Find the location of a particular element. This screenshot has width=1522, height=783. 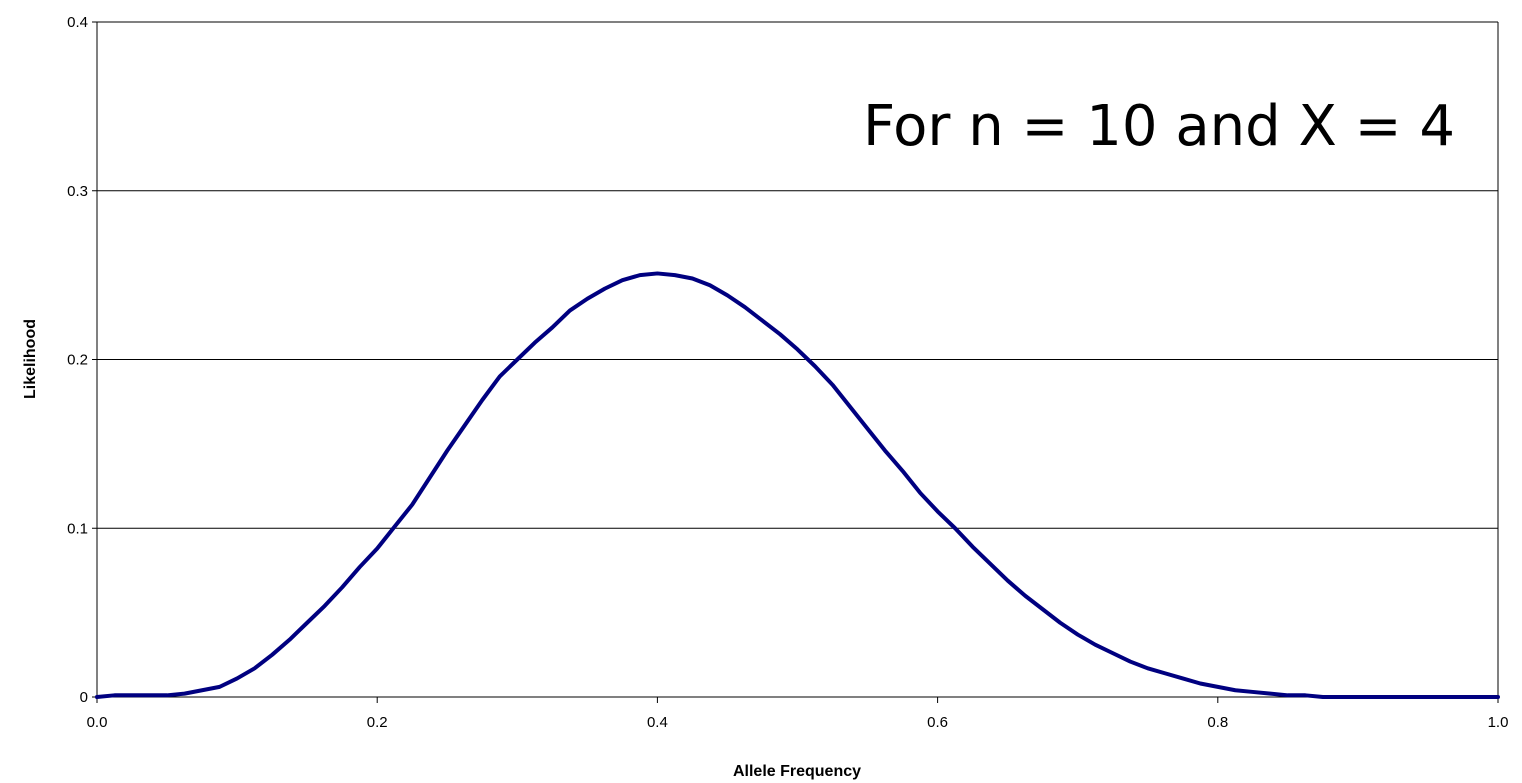

x-ticks: 0.0 0.2 0.4 0.6 0.8 1.0 is located at coordinates (798, 714).